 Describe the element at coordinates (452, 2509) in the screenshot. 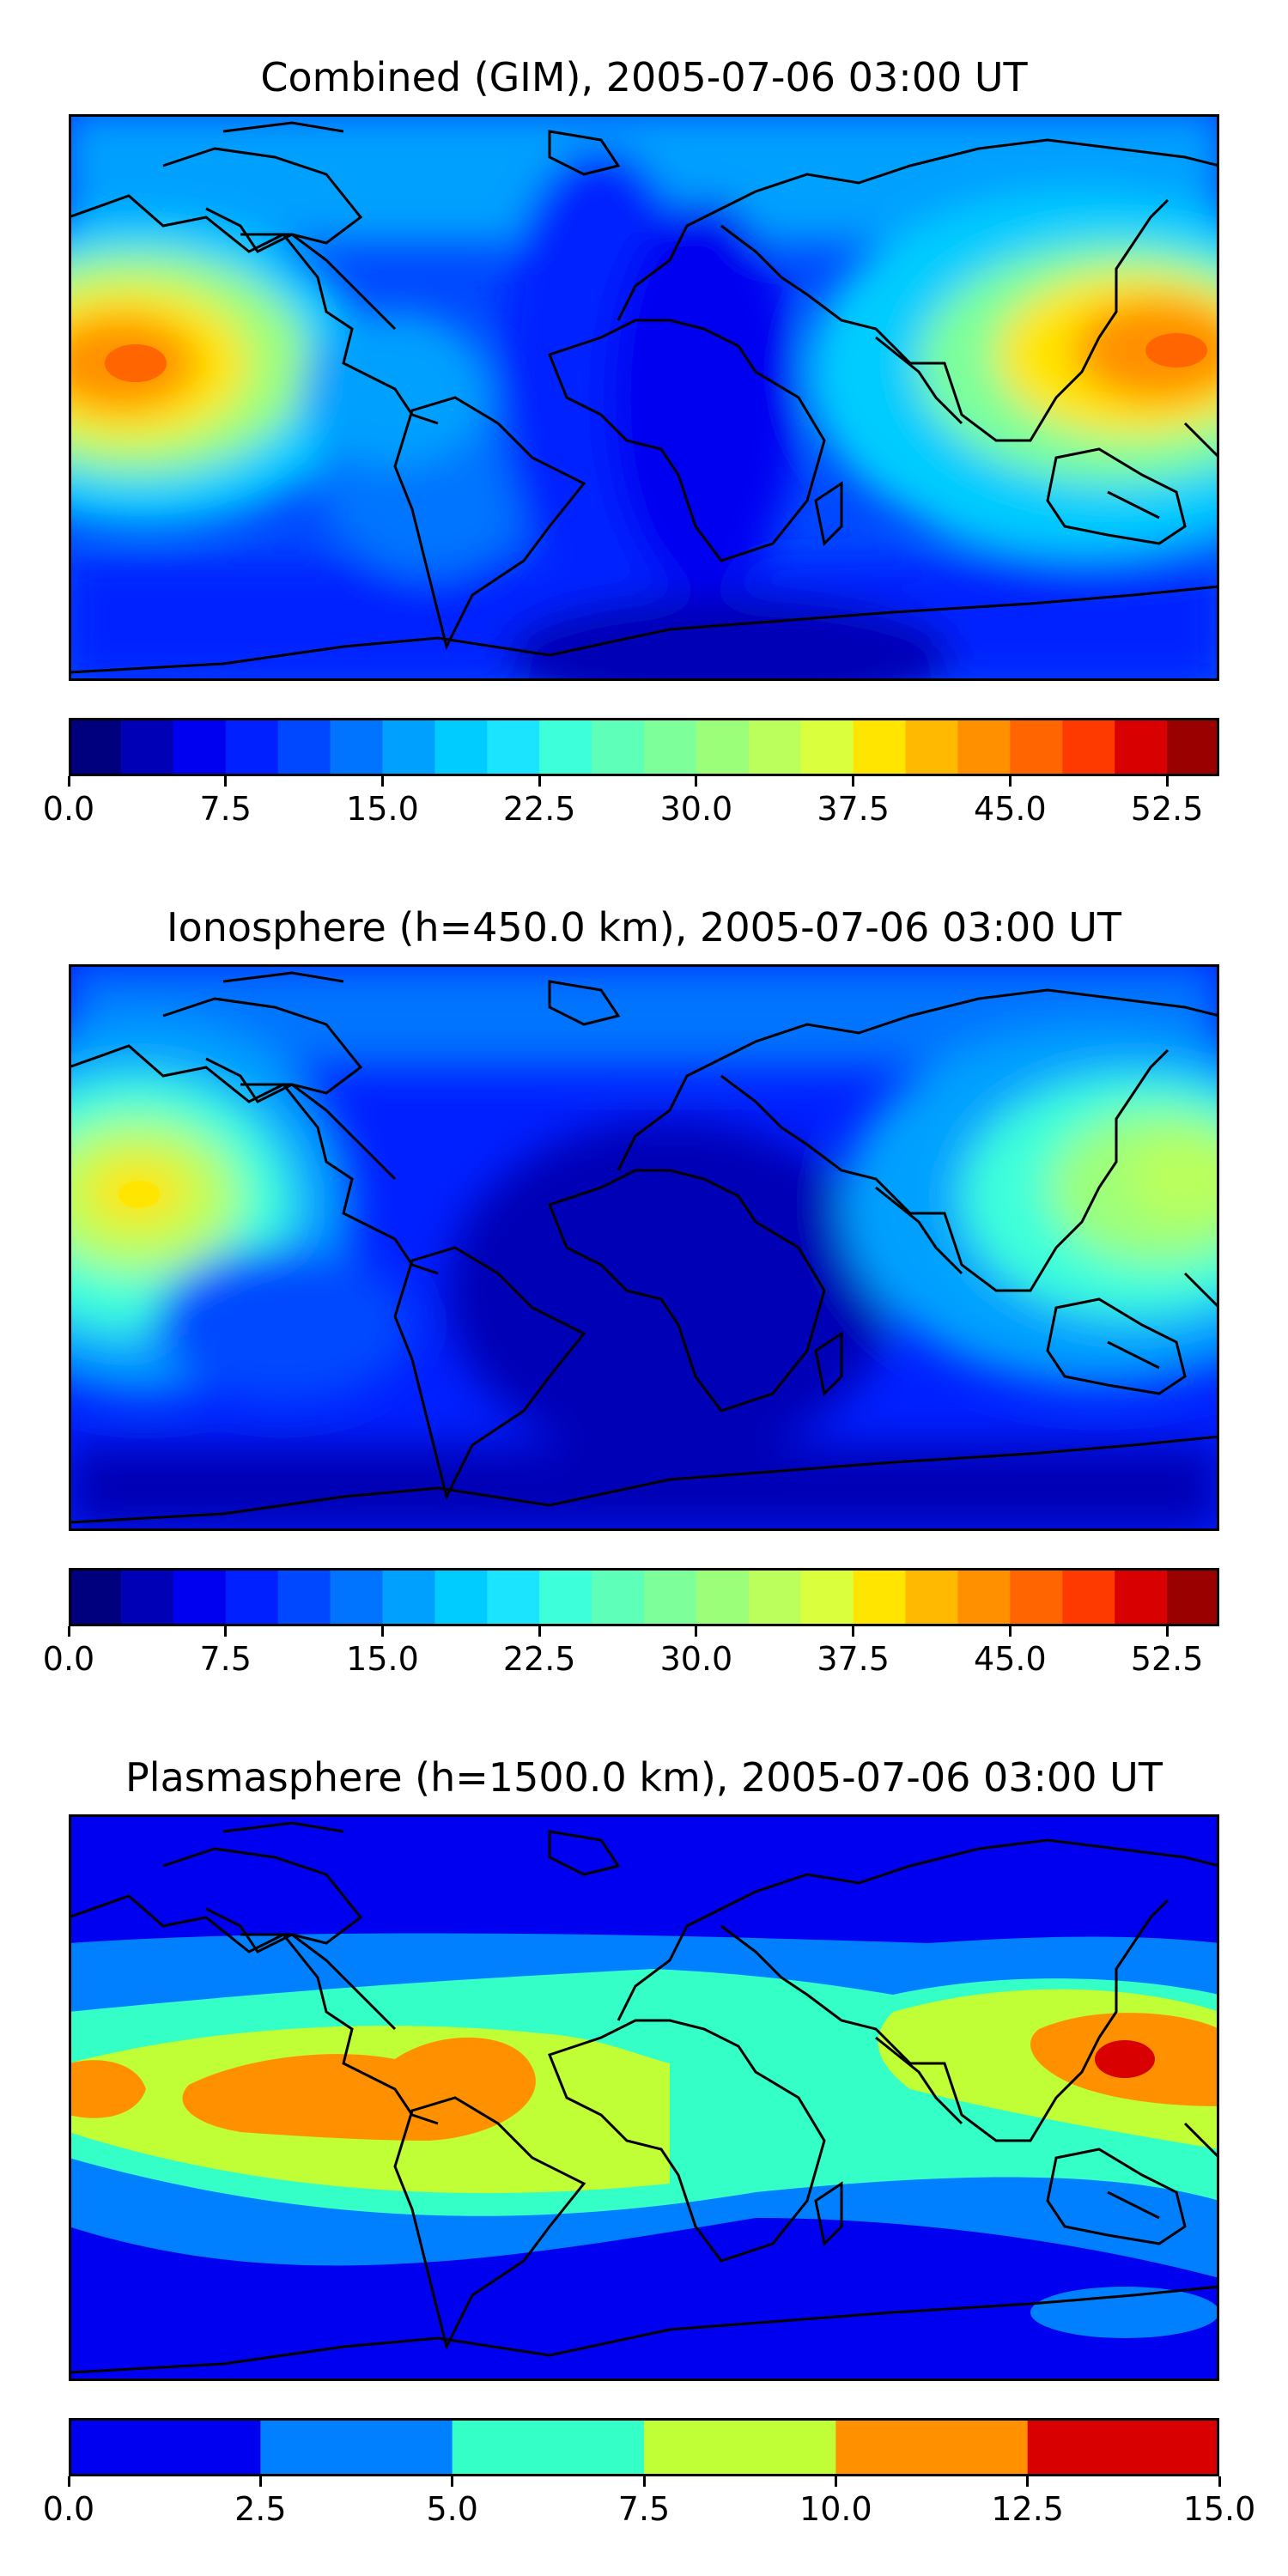

I see `colorbar-tick-label: 5.0` at that location.